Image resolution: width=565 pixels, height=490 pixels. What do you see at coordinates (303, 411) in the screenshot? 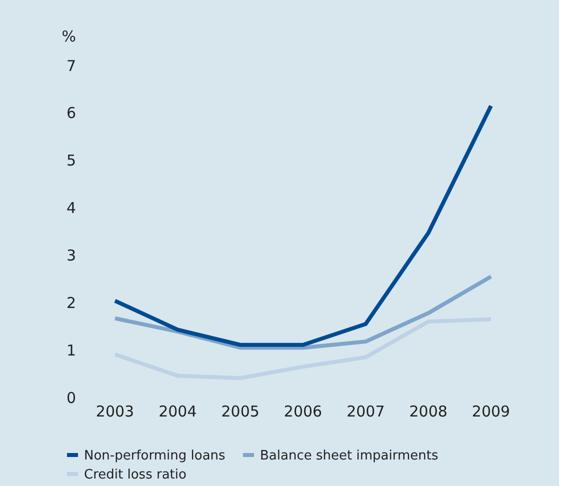
I see `x-tick-label: 2006` at bounding box center [303, 411].